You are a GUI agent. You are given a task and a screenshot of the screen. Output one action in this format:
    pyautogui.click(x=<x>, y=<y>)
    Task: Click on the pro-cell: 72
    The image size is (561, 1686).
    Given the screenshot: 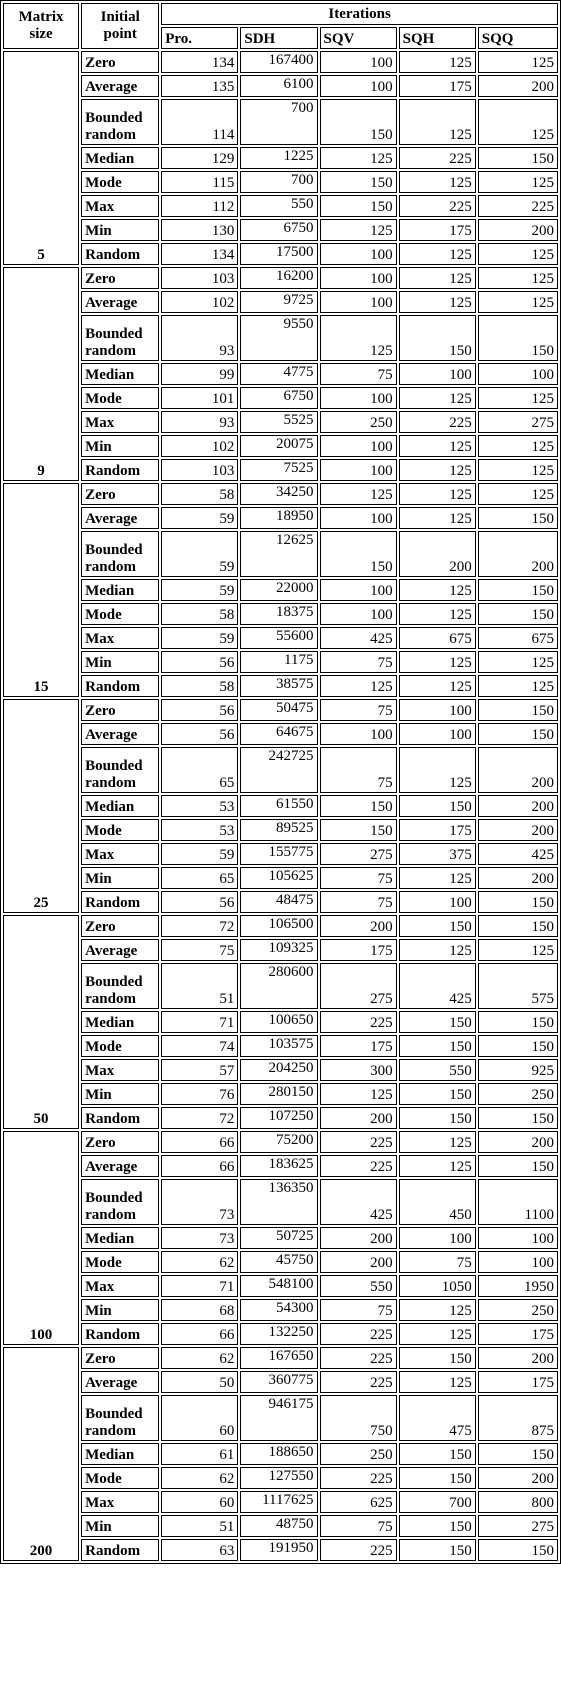 What is the action you would take?
    pyautogui.click(x=200, y=926)
    